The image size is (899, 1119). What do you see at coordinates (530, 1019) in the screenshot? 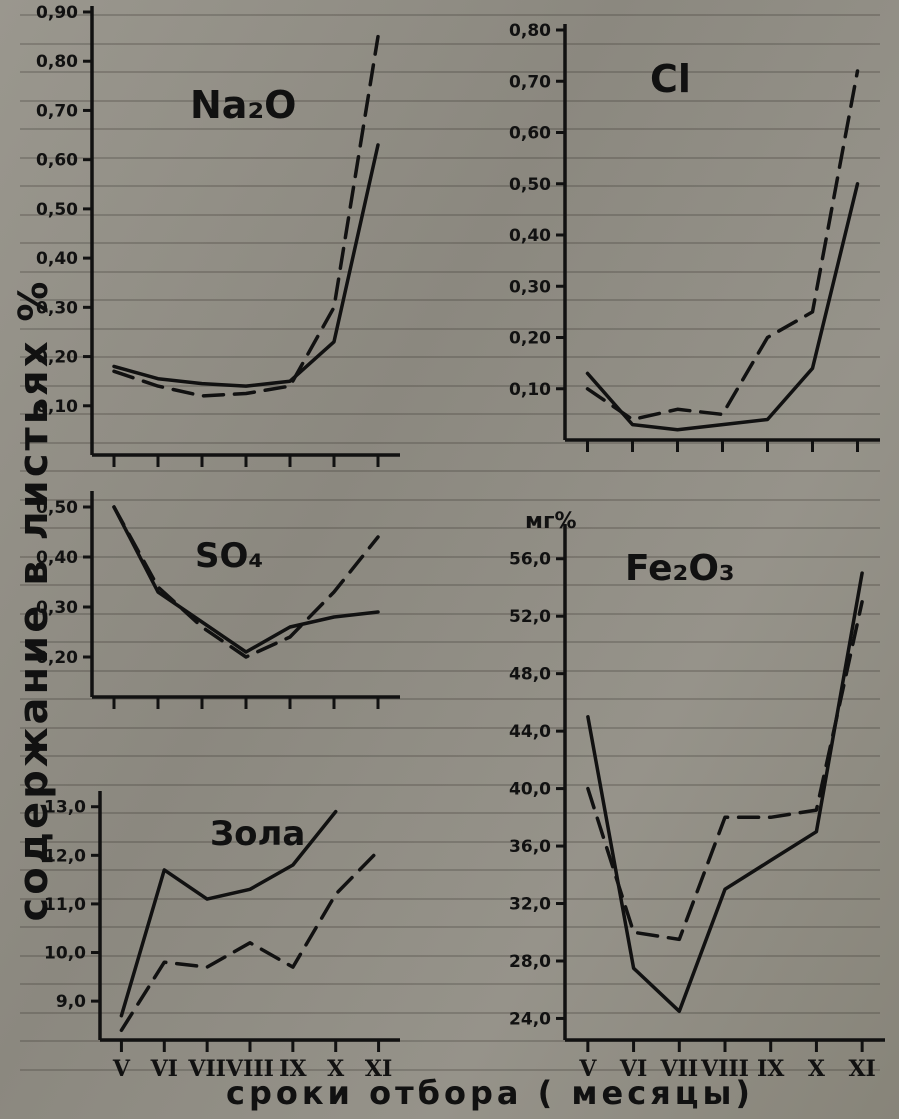
I see `y-tick-label: 24,0` at bounding box center [530, 1019].